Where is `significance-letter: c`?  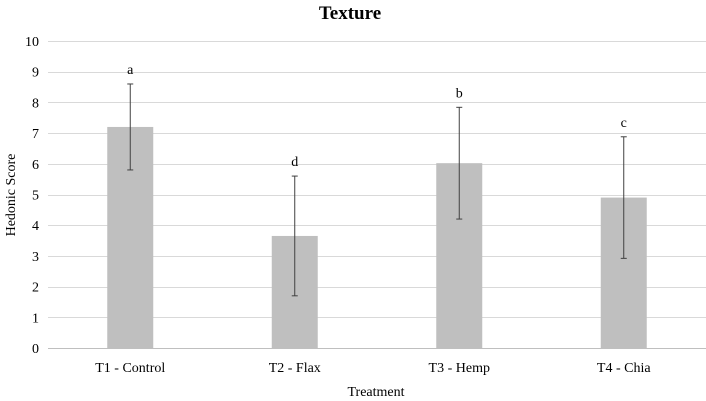
significance-letter: c is located at coordinates (624, 123).